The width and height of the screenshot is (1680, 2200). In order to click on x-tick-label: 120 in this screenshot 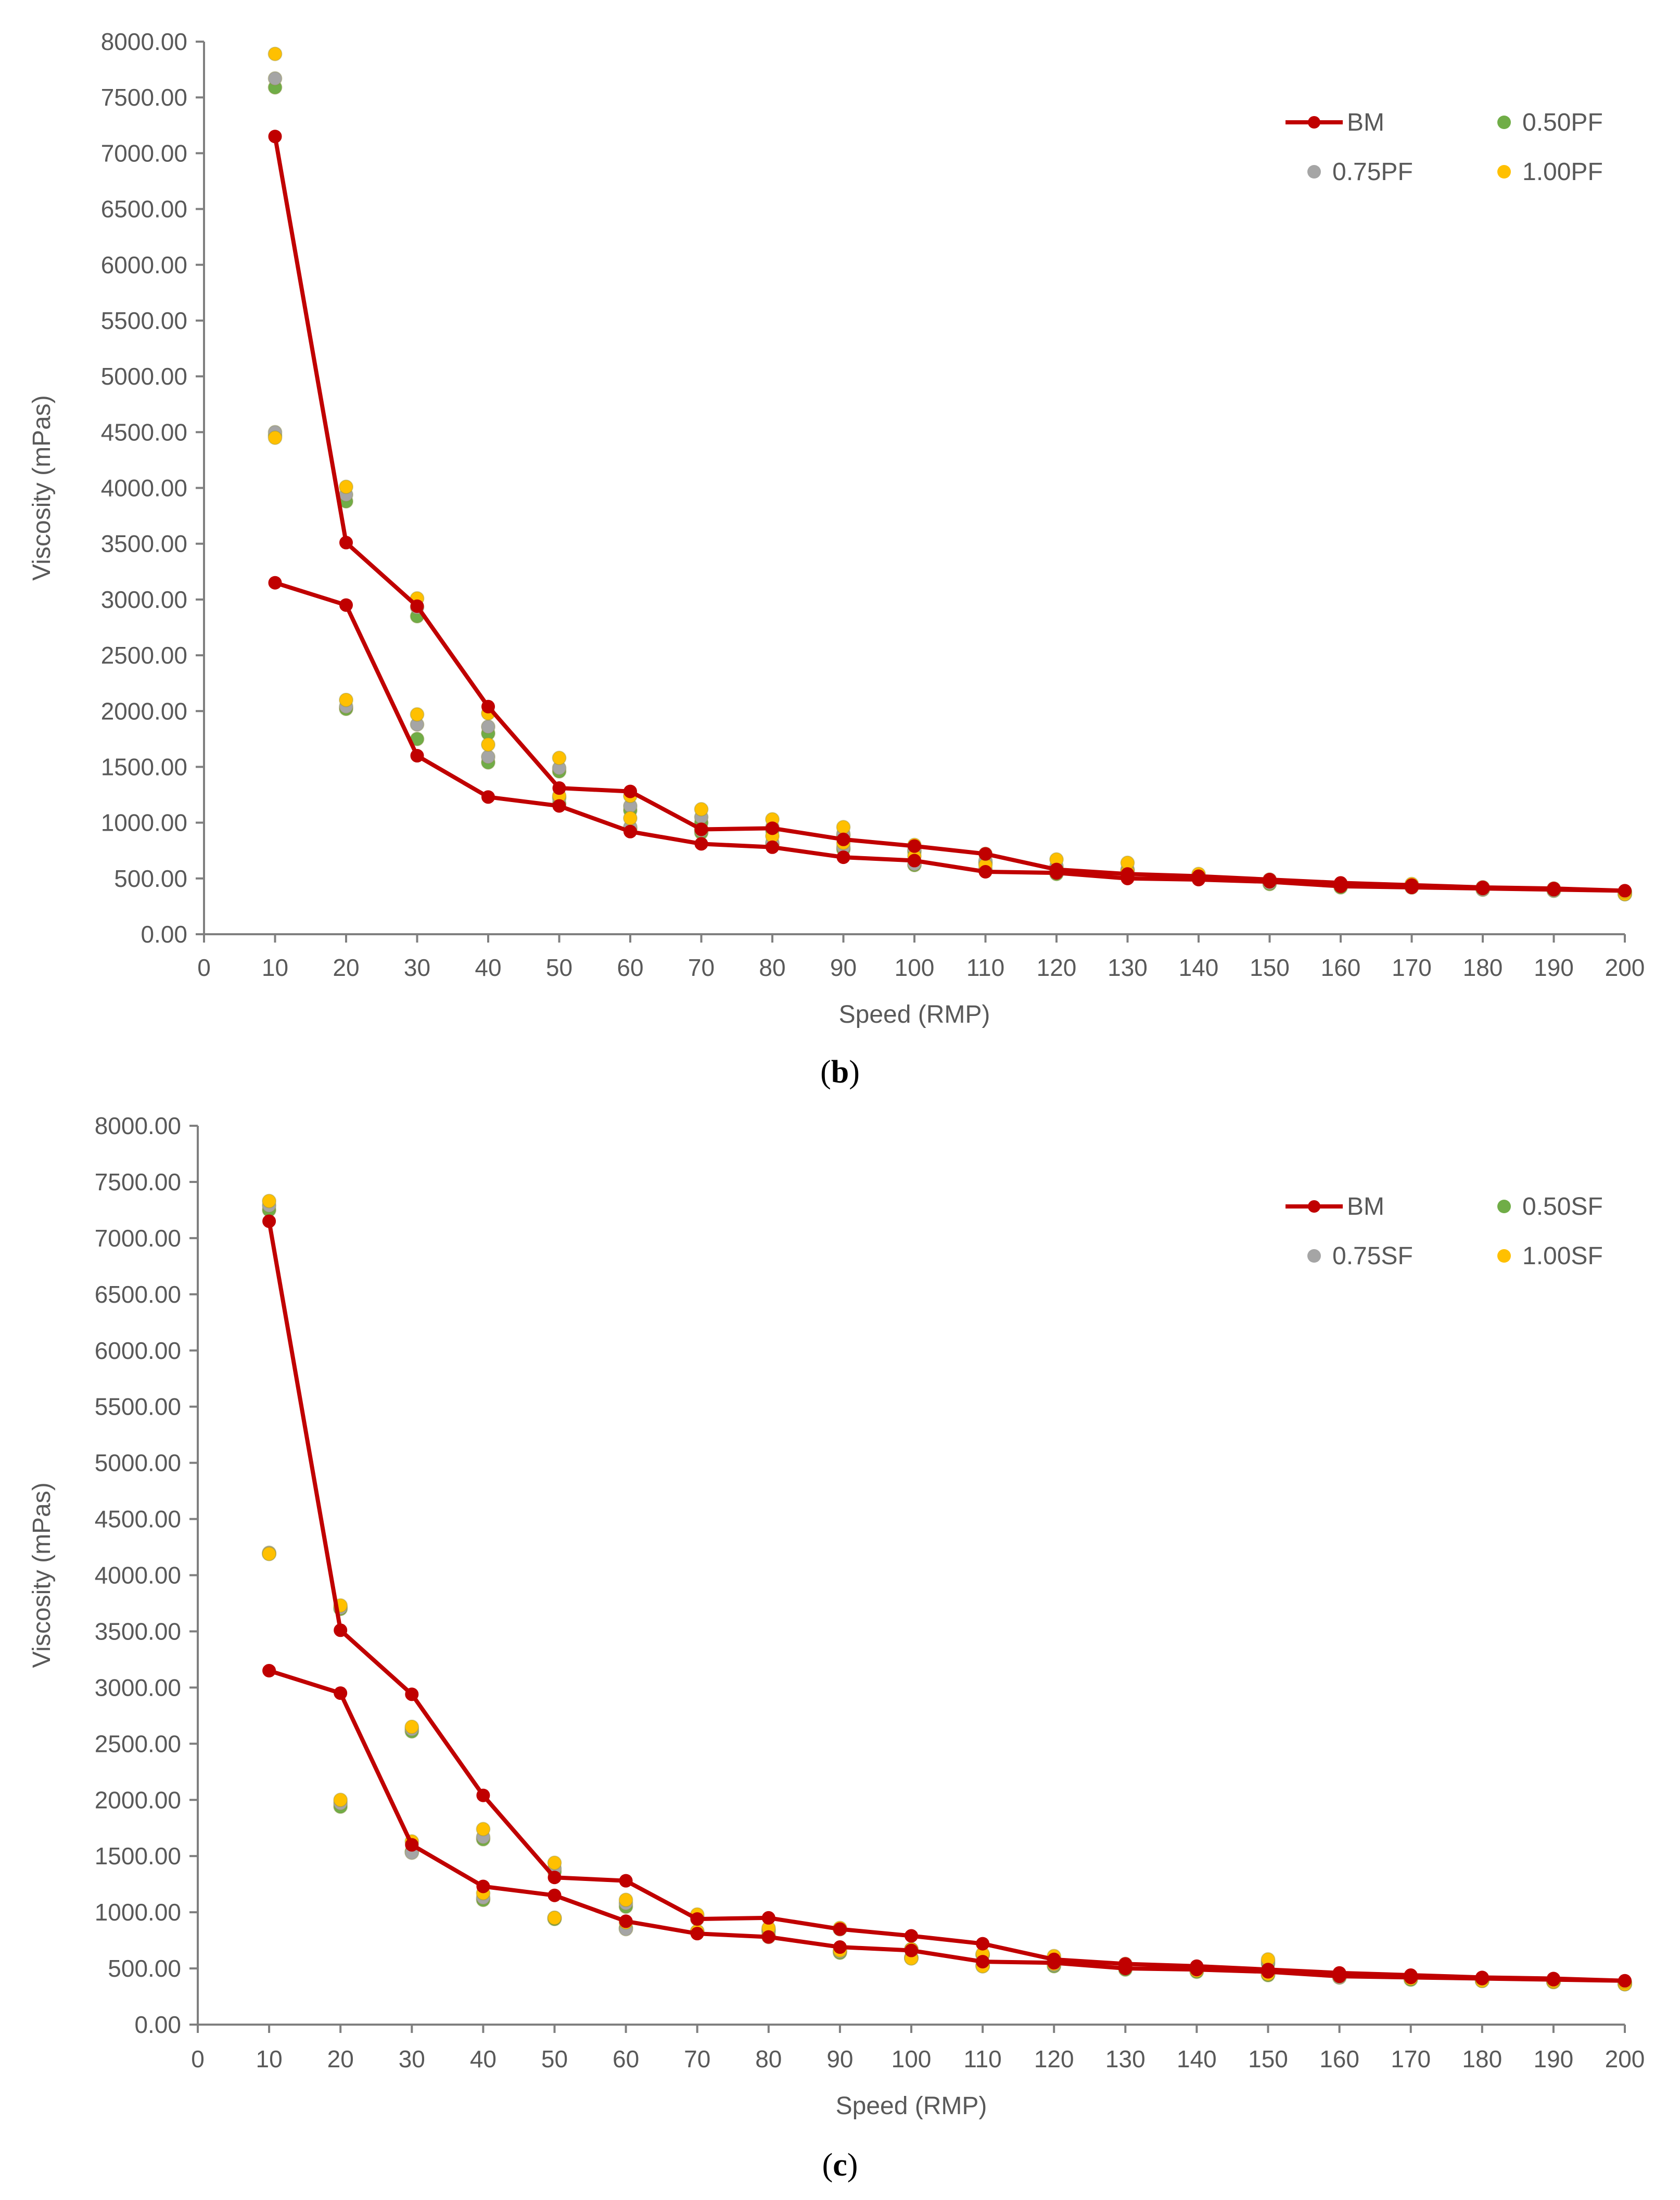, I will do `click(1057, 968)`.